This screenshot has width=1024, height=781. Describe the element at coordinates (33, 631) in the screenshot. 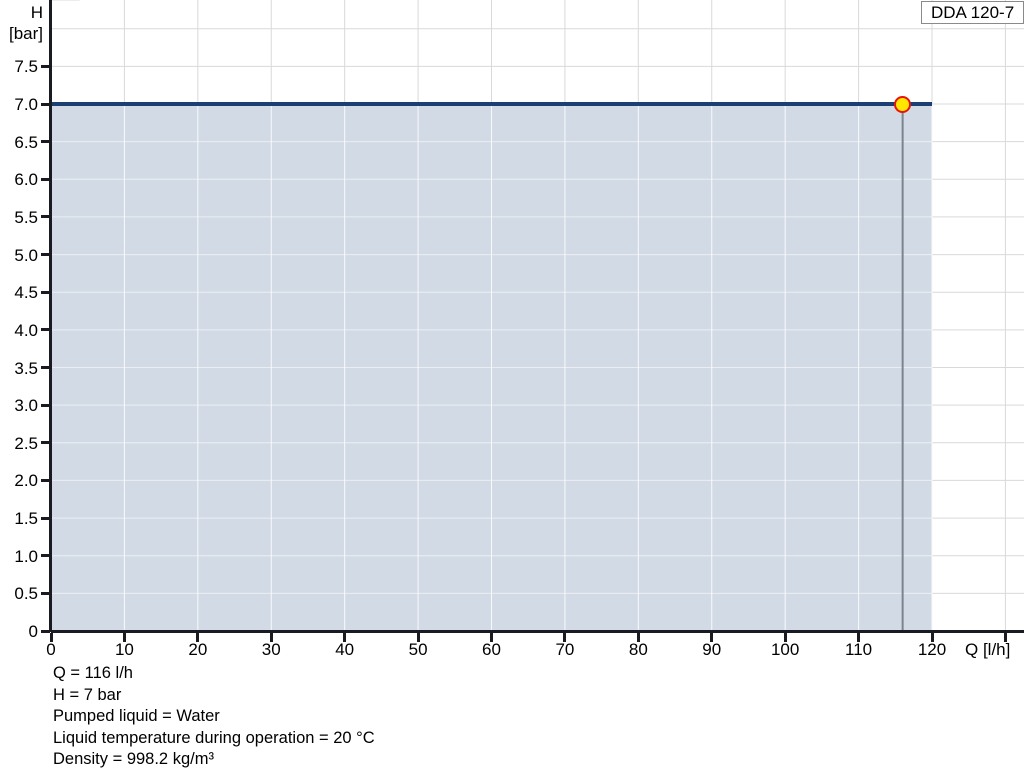

I see `y-axis-tick-label: 0` at that location.